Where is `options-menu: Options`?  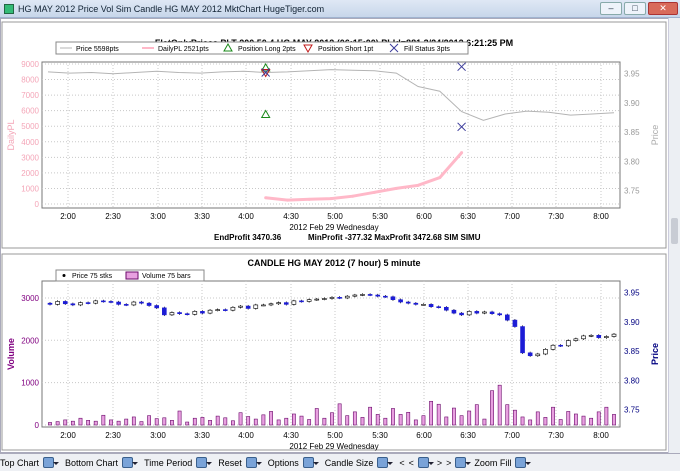 options-menu: Options is located at coordinates (293, 462).